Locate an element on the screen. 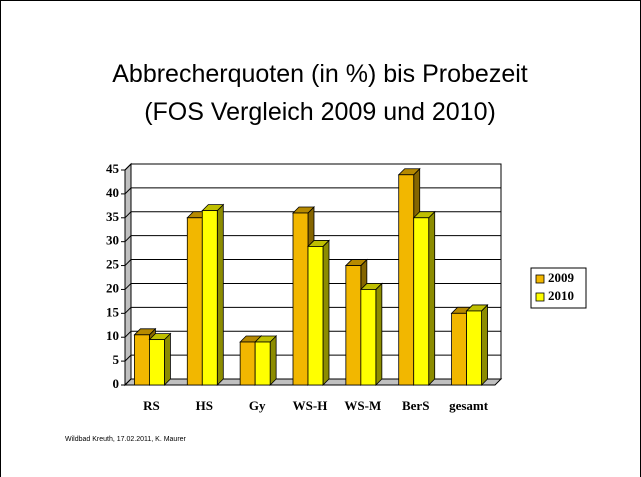 The height and width of the screenshot is (477, 641). y-tick-label: 15 is located at coordinates (113, 311).